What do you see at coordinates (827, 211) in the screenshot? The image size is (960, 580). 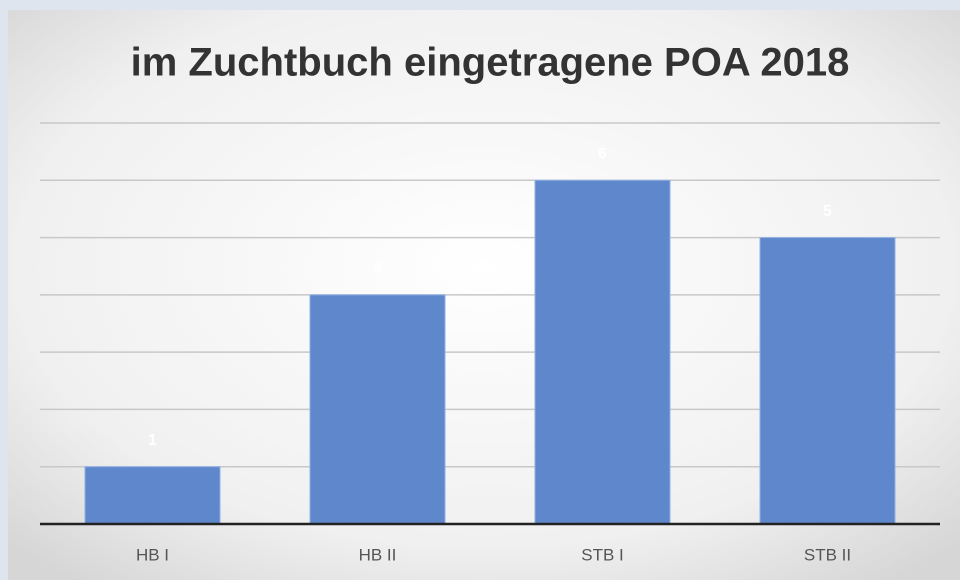 I see `data-label: 5` at bounding box center [827, 211].